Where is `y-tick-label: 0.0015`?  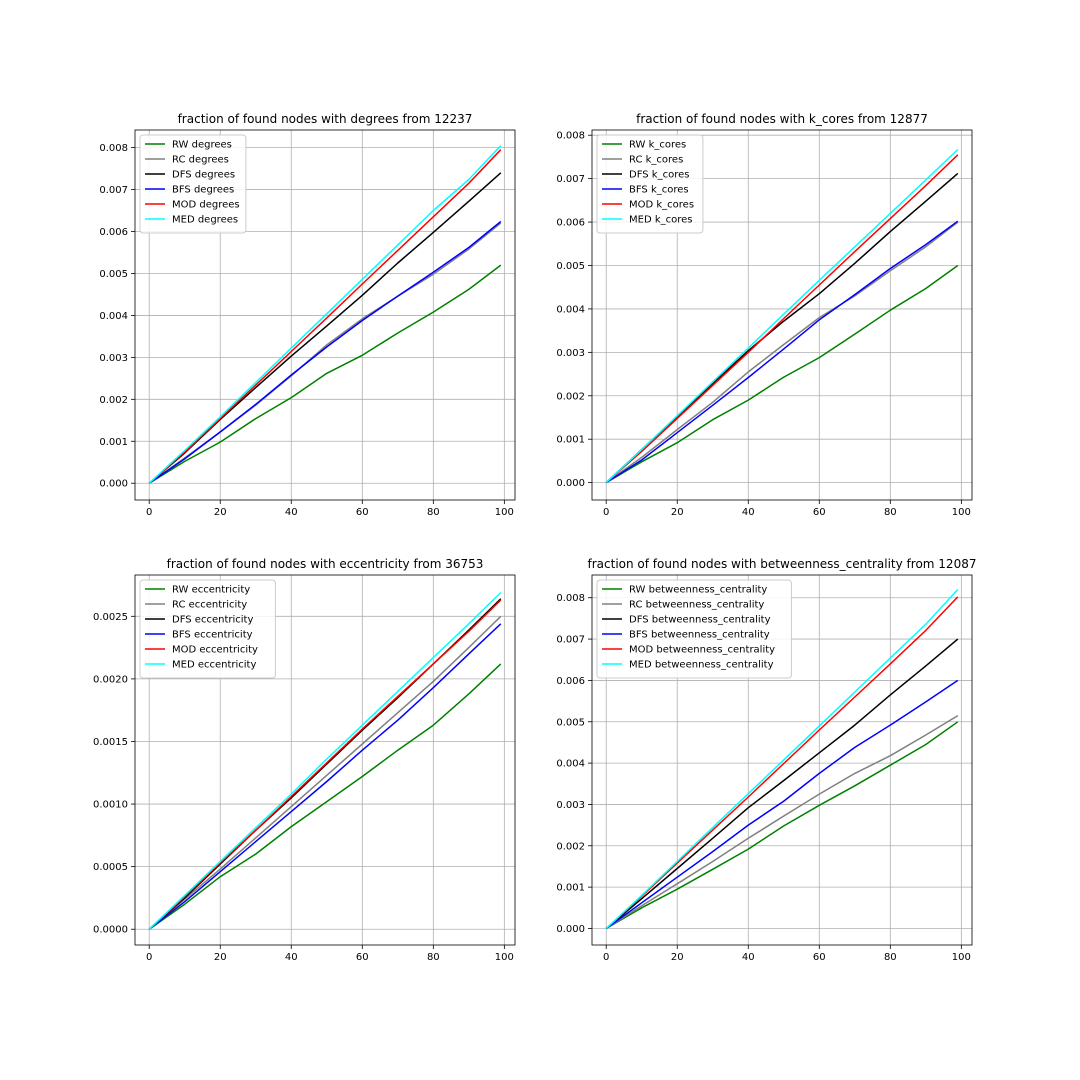 y-tick-label: 0.0015 is located at coordinates (110, 742).